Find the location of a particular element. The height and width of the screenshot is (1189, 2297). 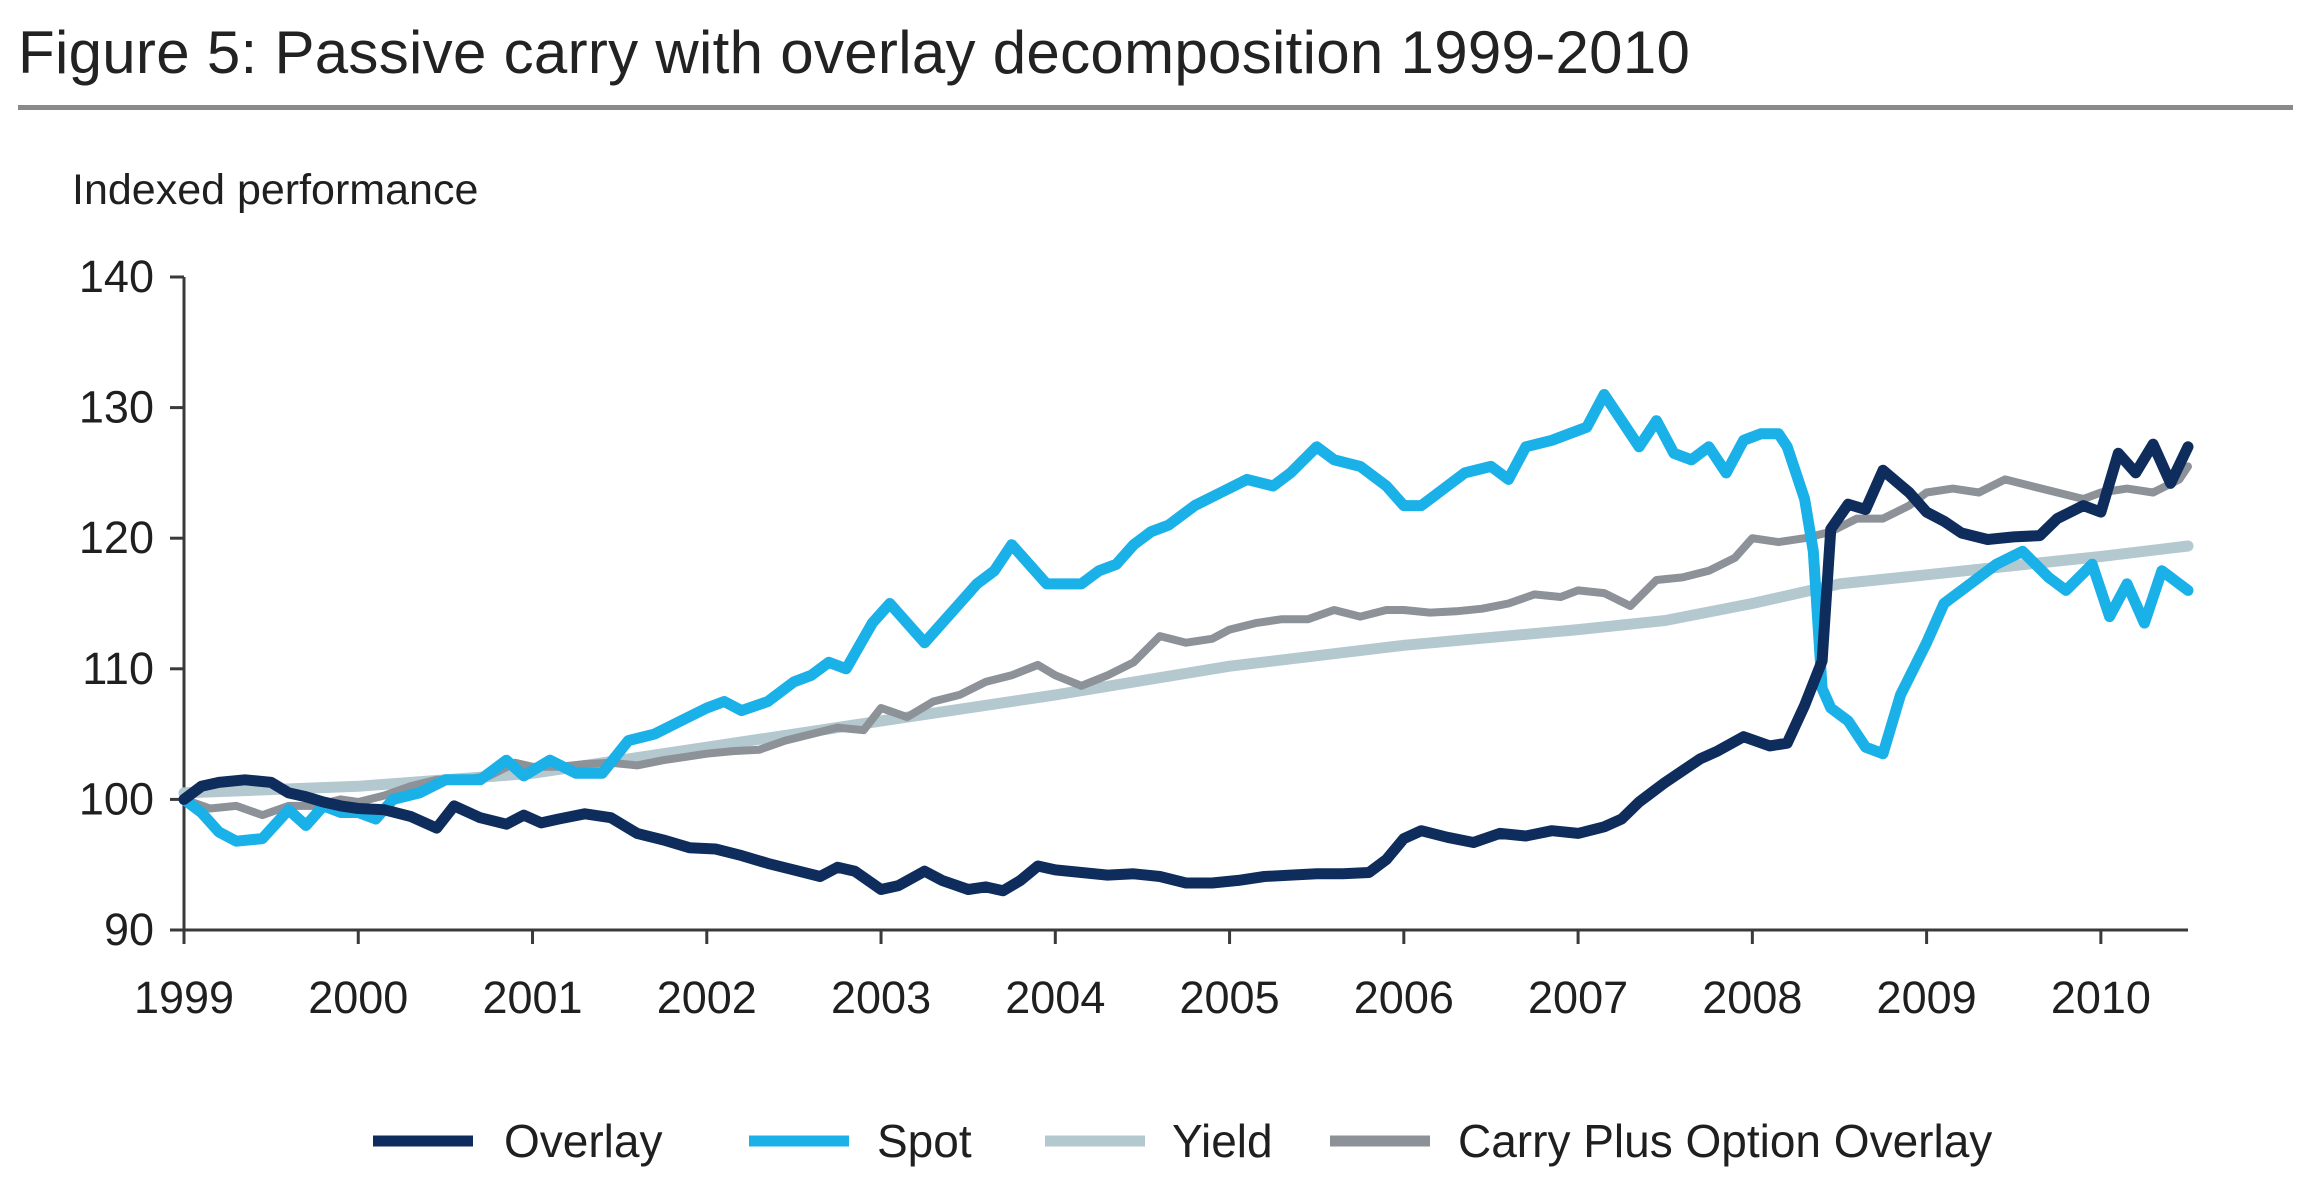

x-tick-label: 2008 is located at coordinates (1752, 997).